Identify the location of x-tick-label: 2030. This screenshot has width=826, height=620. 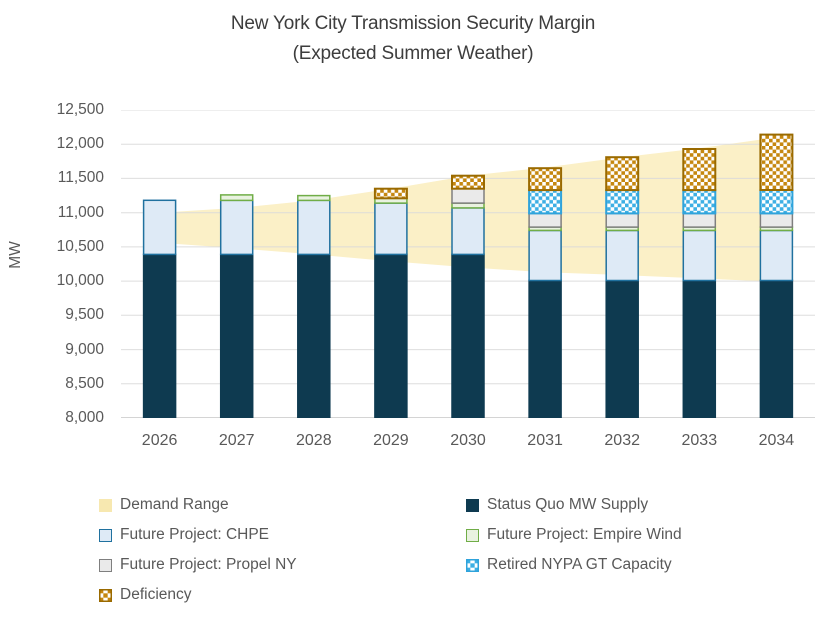
(468, 440).